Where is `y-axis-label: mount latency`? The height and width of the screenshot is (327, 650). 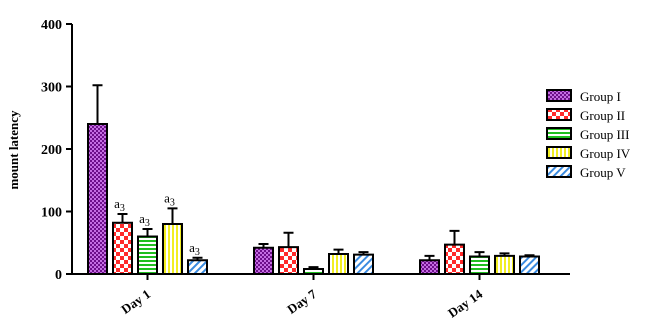
y-axis-label: mount latency is located at coordinates (13, 150).